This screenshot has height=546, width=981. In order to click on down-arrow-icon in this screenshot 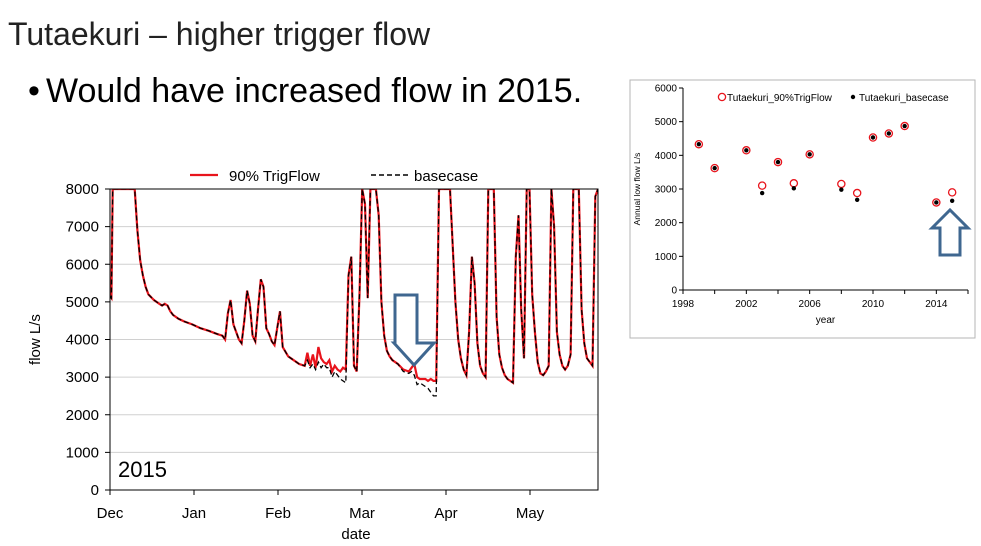, I will do `click(414, 330)`.